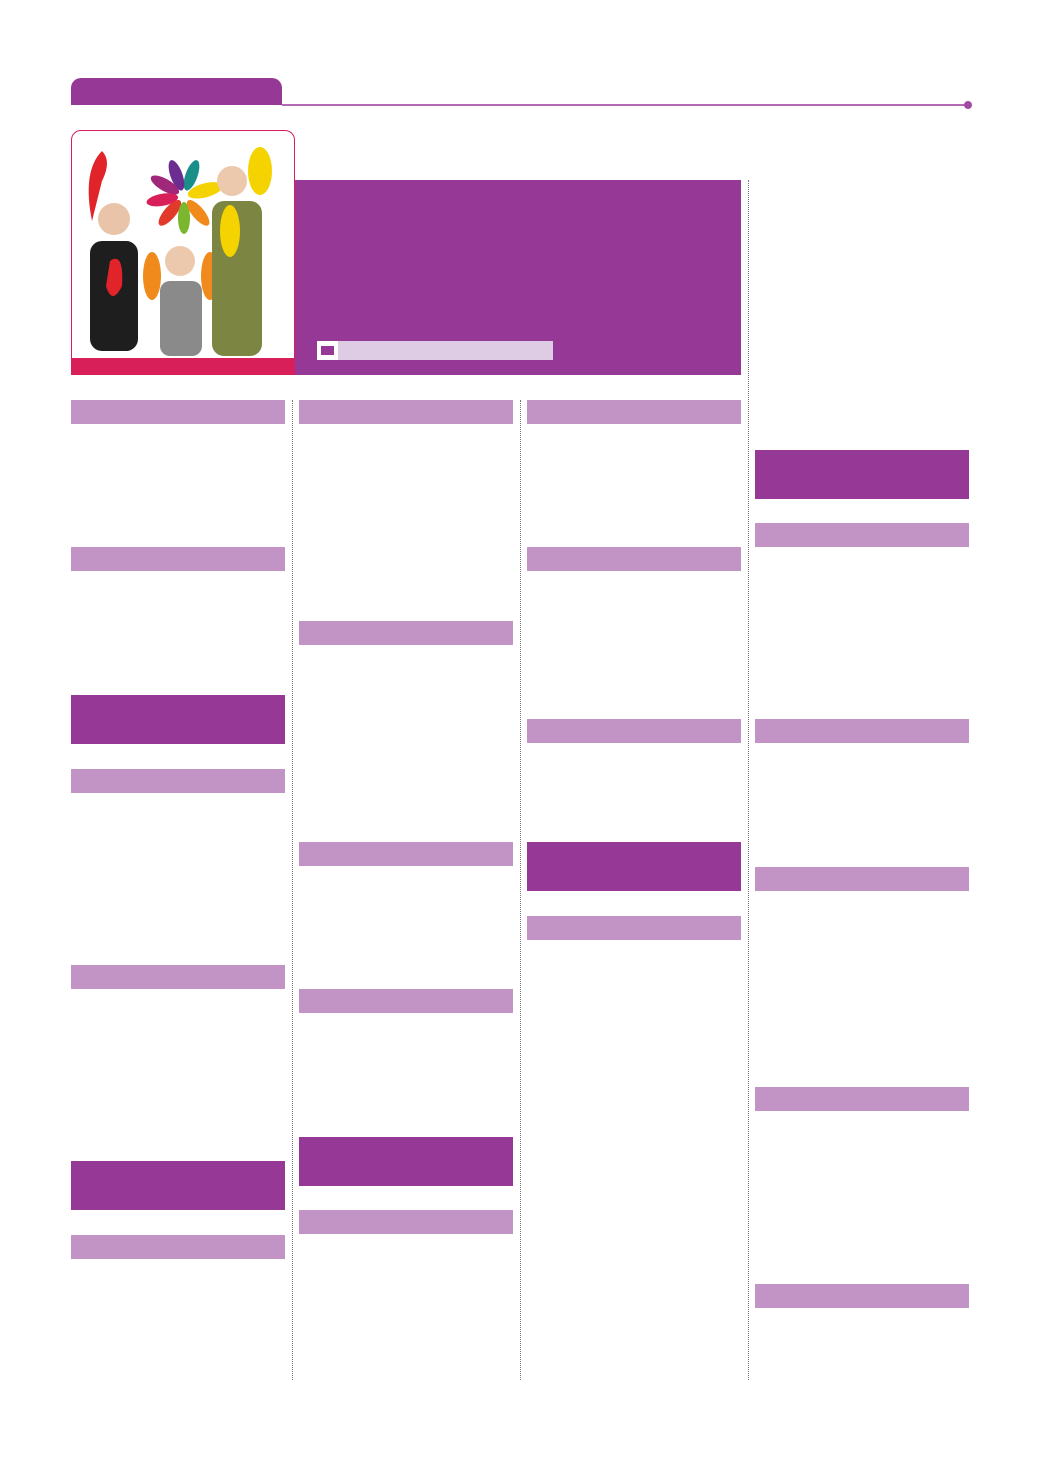 The height and width of the screenshot is (1472, 1038). I want to click on header-rule, so click(625, 105).